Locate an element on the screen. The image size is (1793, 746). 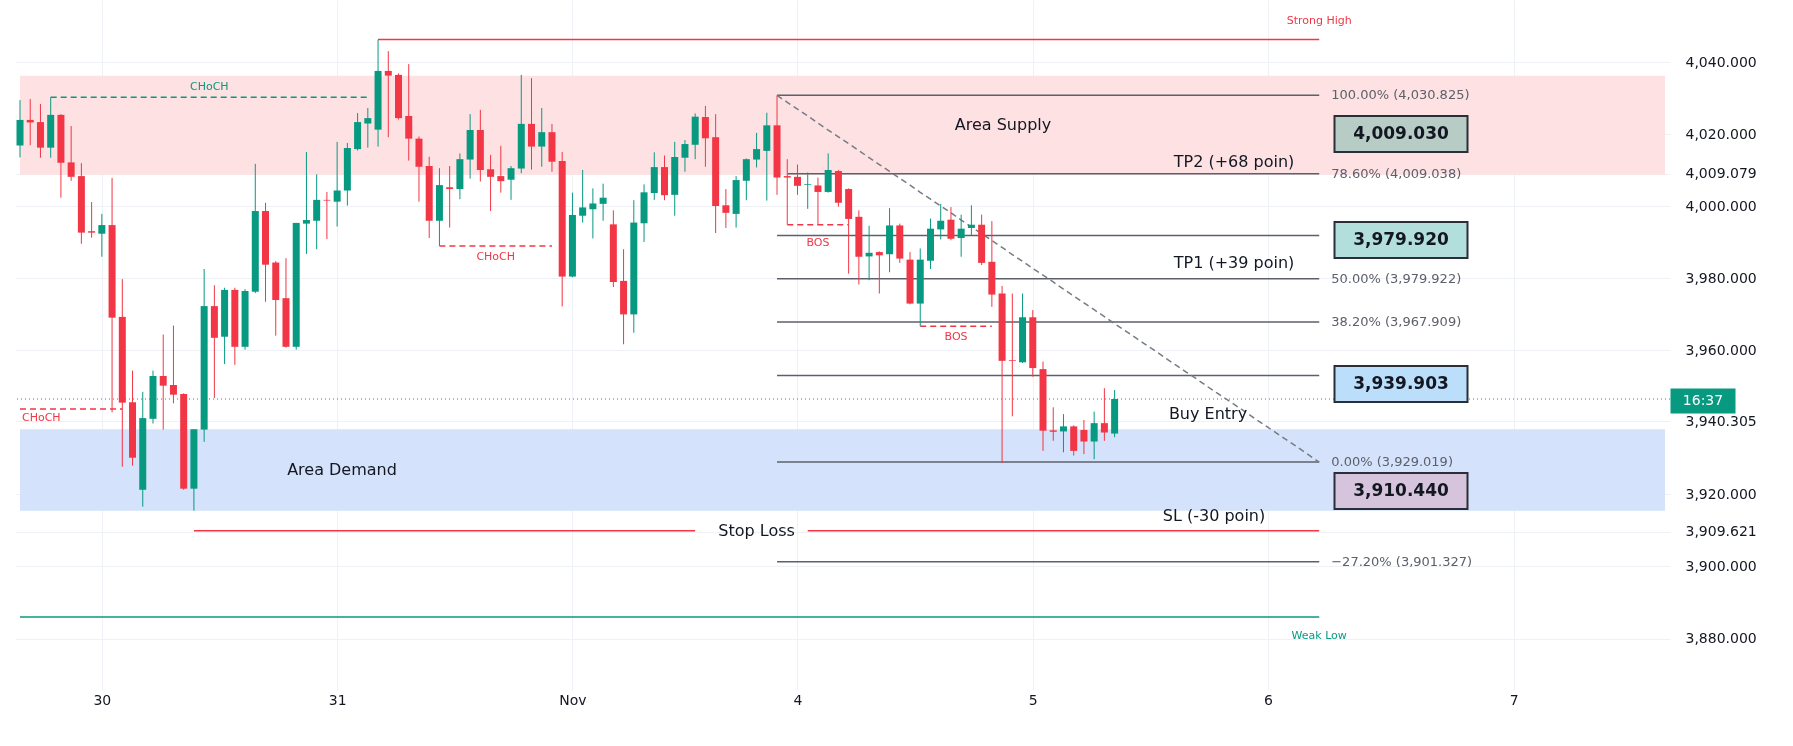
x-tick-label: 6 is located at coordinates (1269, 699).